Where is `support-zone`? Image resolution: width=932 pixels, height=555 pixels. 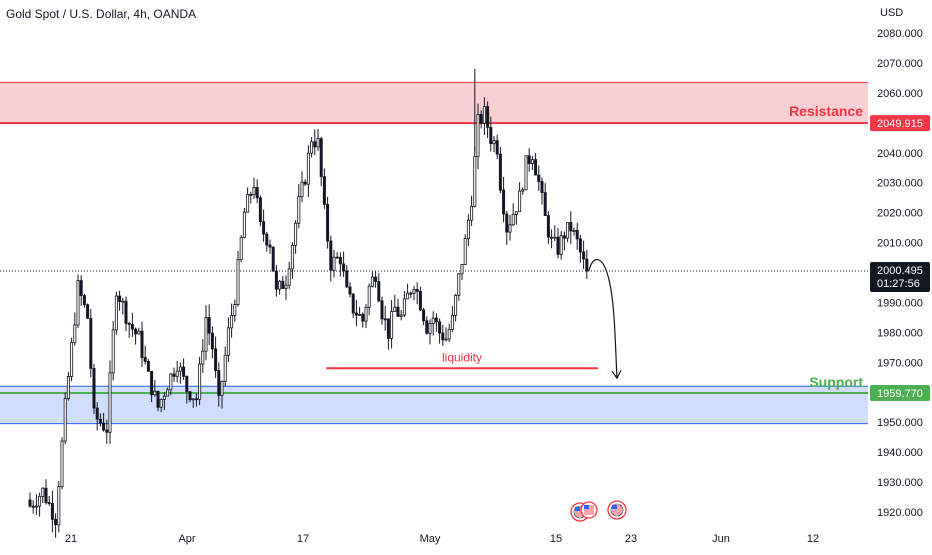
support-zone is located at coordinates (434, 405).